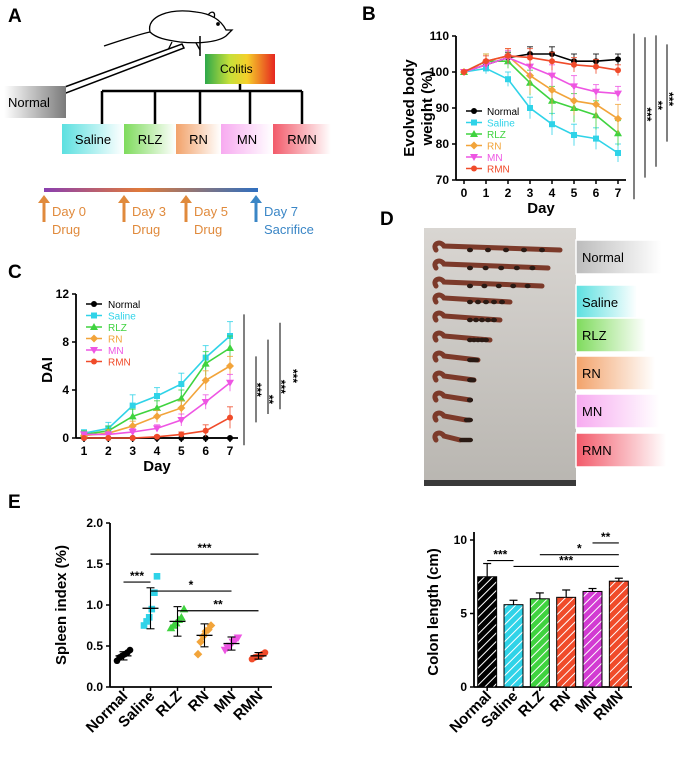  What do you see at coordinates (66, 229) in the screenshot?
I see `timeline-event: Drug` at bounding box center [66, 229].